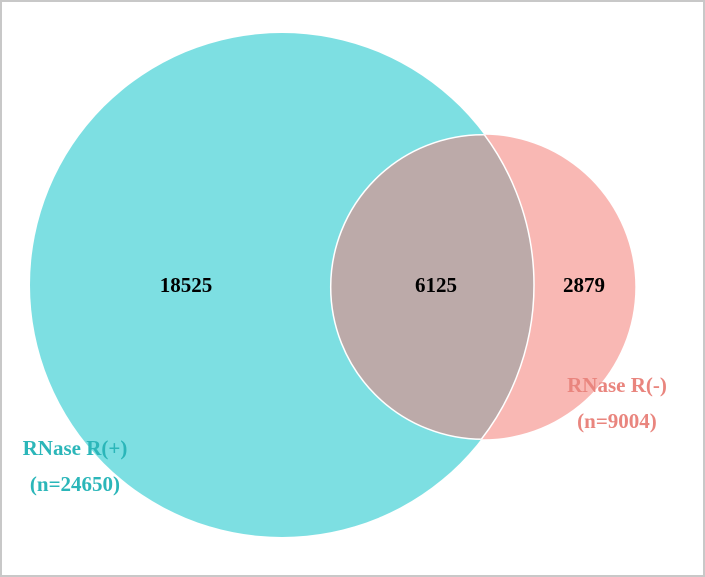 Image resolution: width=705 pixels, height=577 pixels. Describe the element at coordinates (436, 285) in the screenshot. I see `region-value: 6125` at that location.